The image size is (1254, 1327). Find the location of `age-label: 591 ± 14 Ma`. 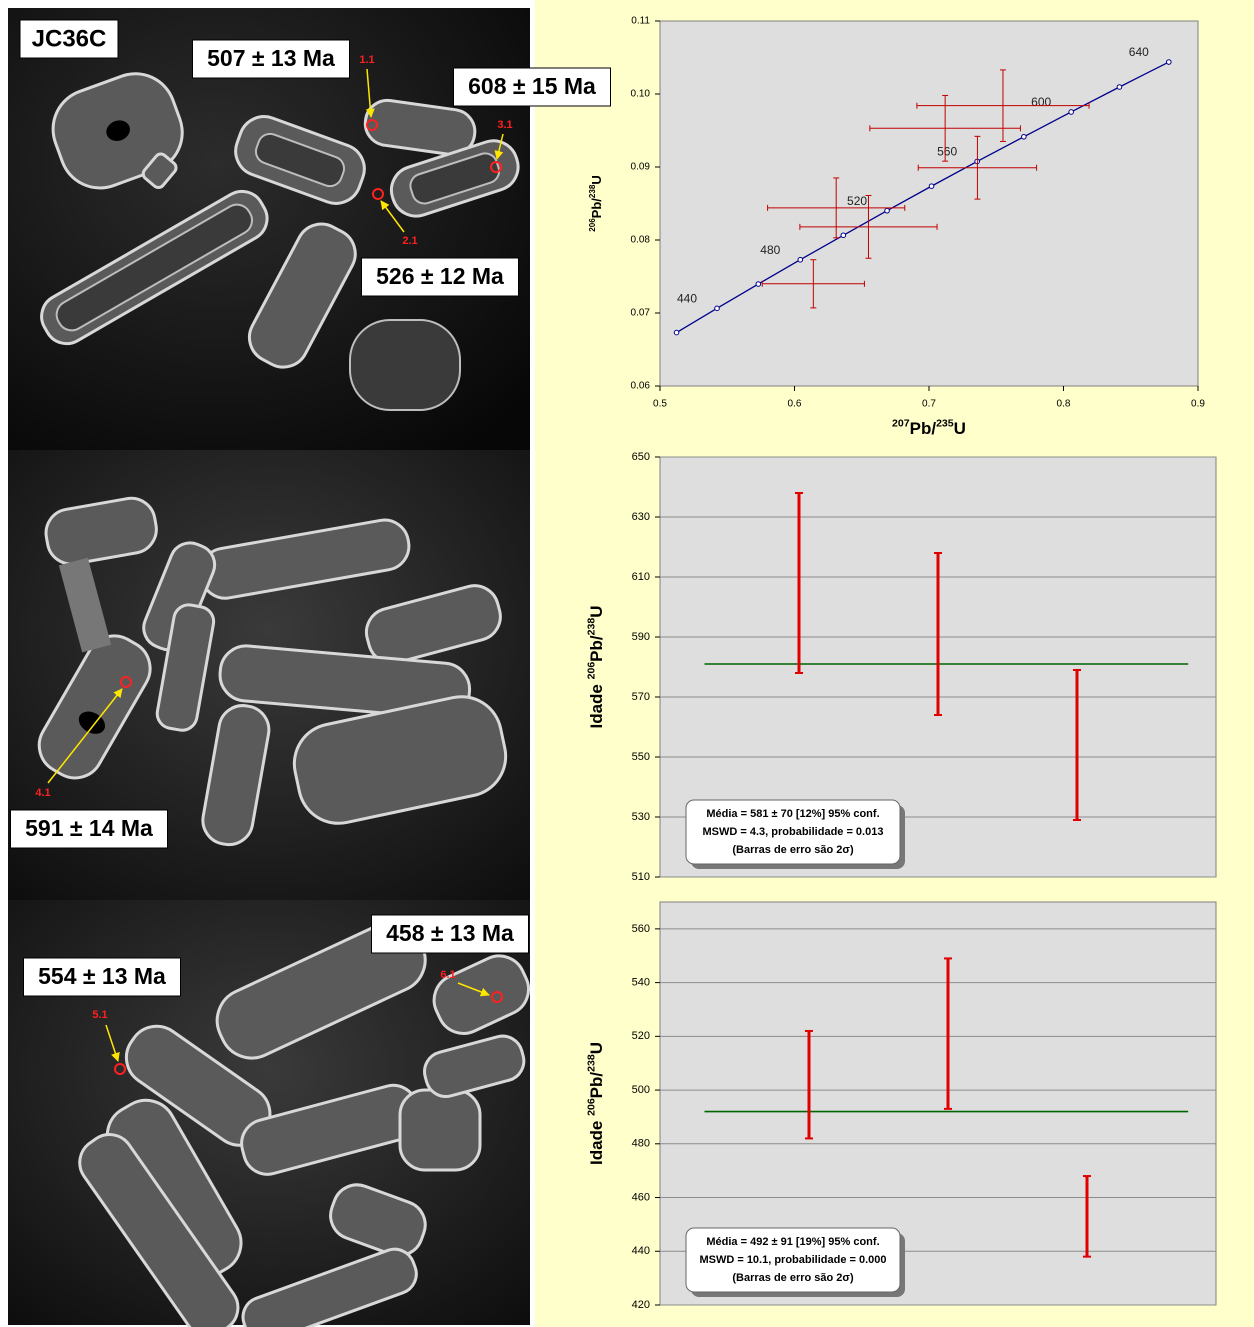

age-label: 591 ± 14 Ma is located at coordinates (89, 828).